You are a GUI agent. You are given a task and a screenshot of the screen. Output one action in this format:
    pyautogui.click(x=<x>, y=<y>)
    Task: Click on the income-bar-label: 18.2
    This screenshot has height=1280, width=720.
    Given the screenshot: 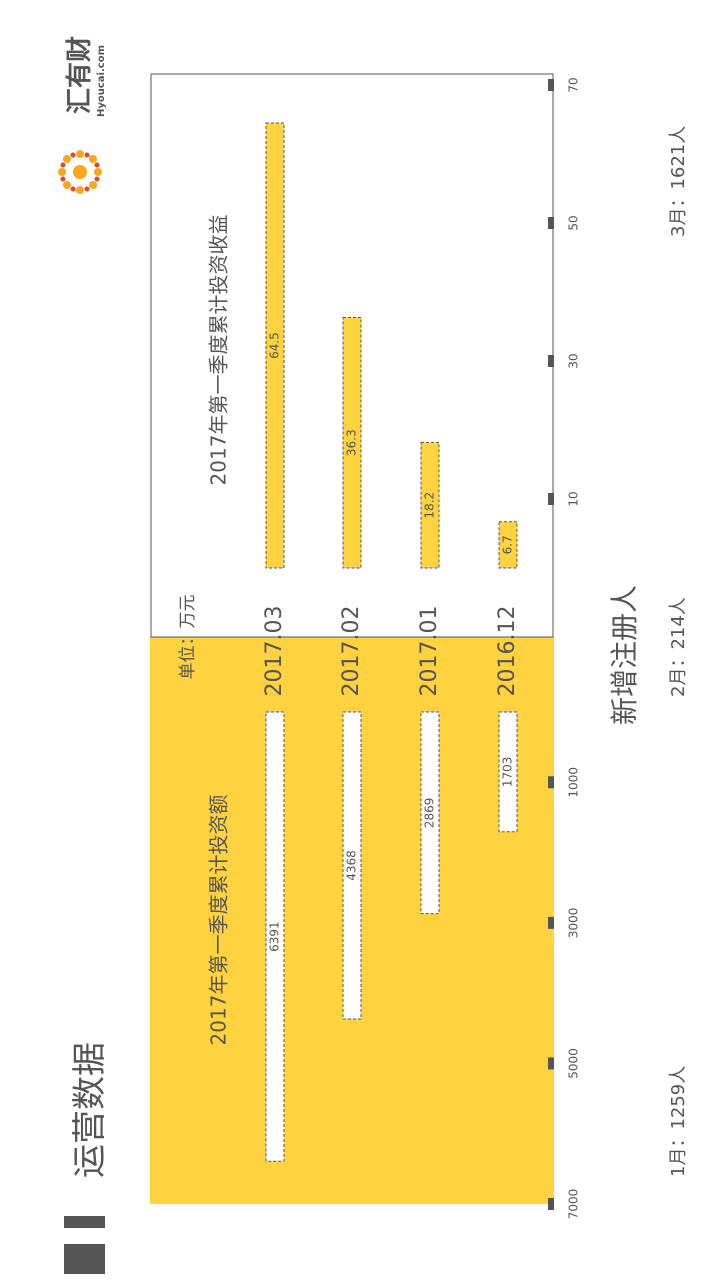 What is the action you would take?
    pyautogui.click(x=430, y=505)
    